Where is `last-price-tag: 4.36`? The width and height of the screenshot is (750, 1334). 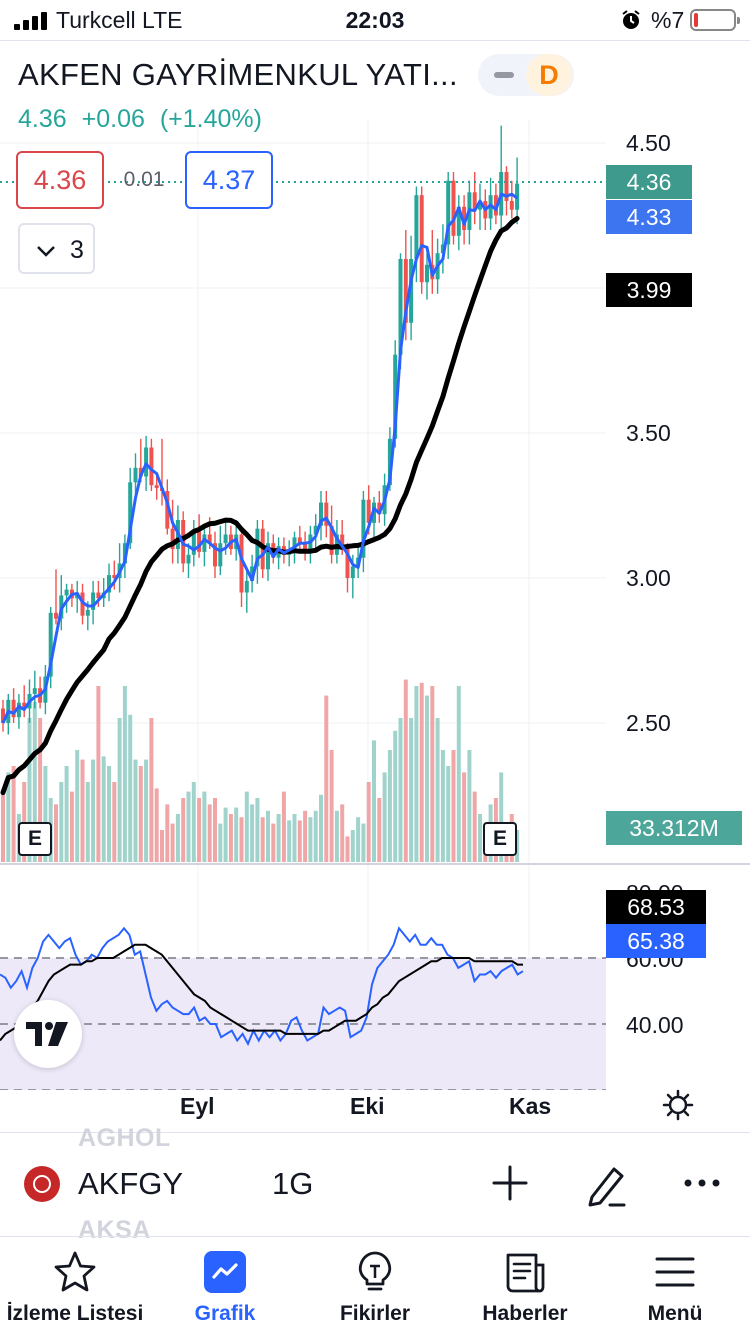
last-price-tag: 4.36 is located at coordinates (649, 182).